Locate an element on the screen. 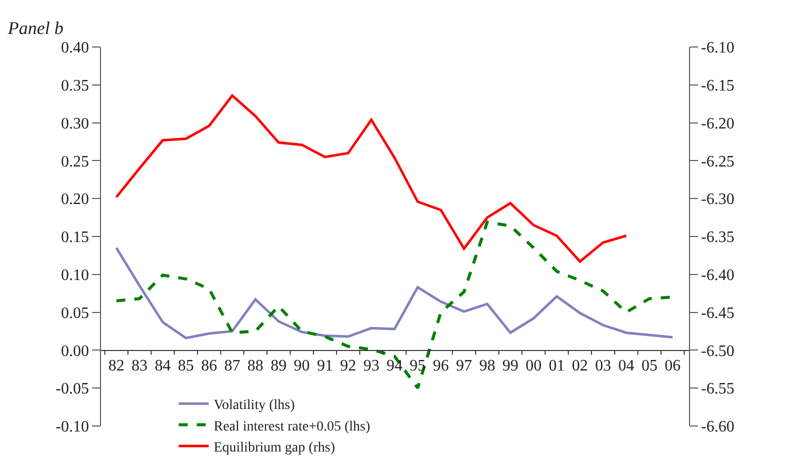 This screenshot has height=476, width=789. y-tick-label: 0.35 is located at coordinates (74, 86).